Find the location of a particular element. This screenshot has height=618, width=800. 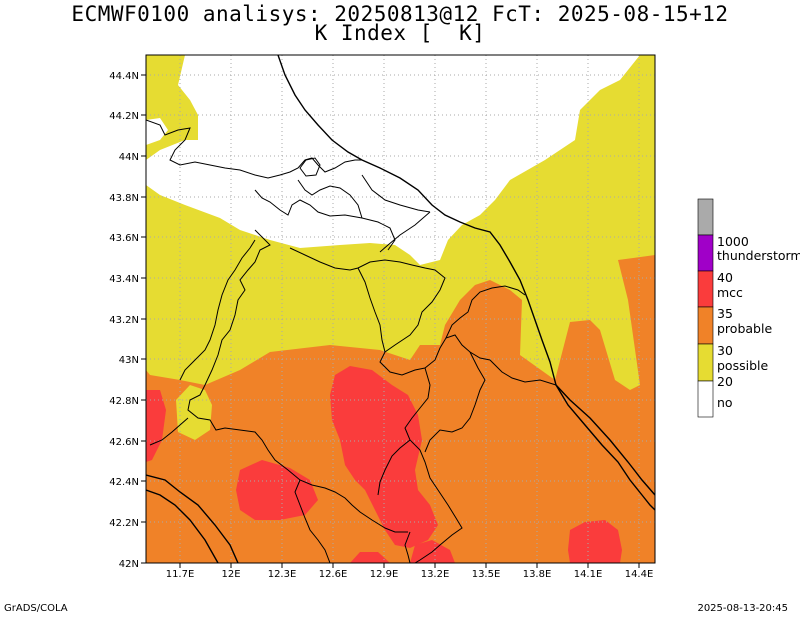

legend-label: possible is located at coordinates (742, 365).